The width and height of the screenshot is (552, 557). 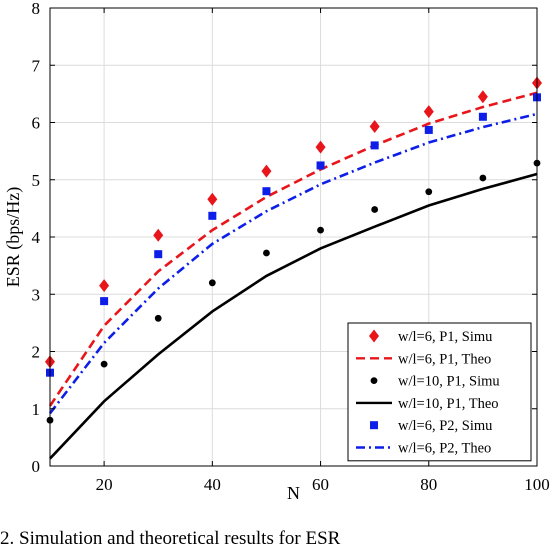 What do you see at coordinates (36, 180) in the screenshot?
I see `y-tick-label: 5` at bounding box center [36, 180].